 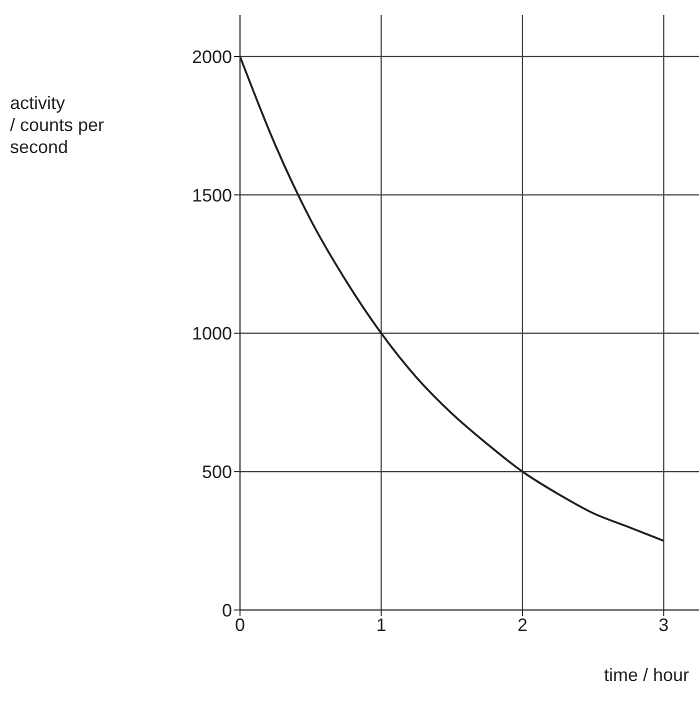 What do you see at coordinates (663, 624) in the screenshot?
I see `x-tick-label: 3` at bounding box center [663, 624].